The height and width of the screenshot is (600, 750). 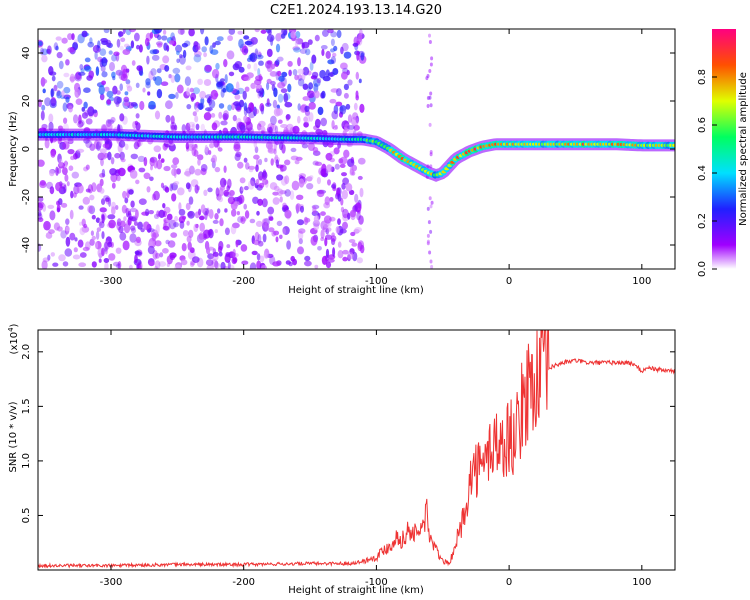 What do you see at coordinates (702, 173) in the screenshot?
I see `colorbar-tick-label: 0.4` at bounding box center [702, 173].